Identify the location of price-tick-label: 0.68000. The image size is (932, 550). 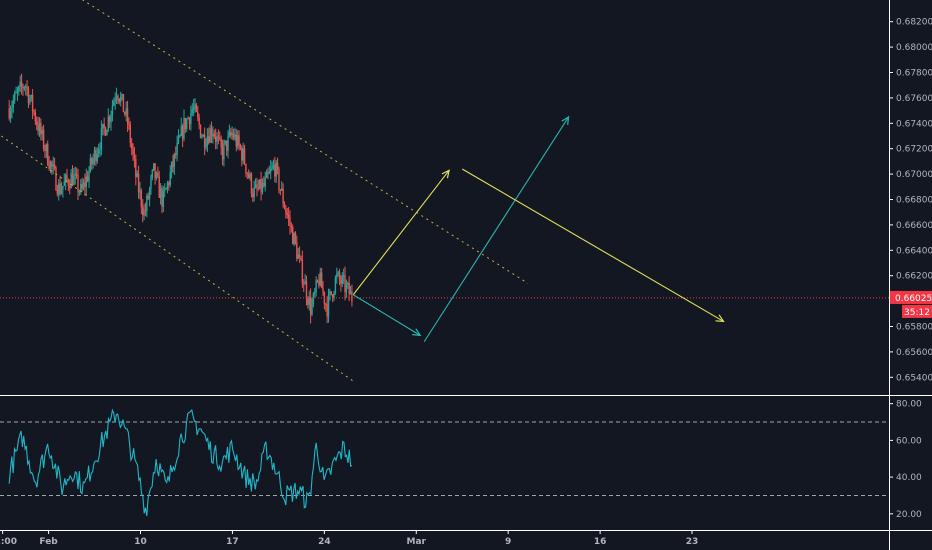
(914, 48).